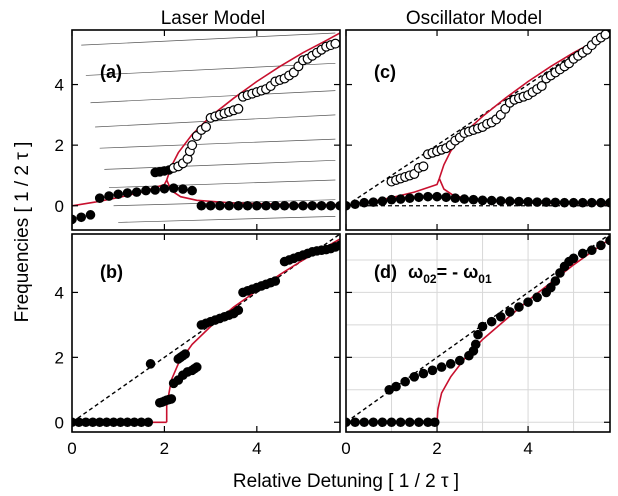 This screenshot has width=618, height=496. What do you see at coordinates (527, 448) in the screenshot?
I see `x-tick-label: 4` at bounding box center [527, 448].